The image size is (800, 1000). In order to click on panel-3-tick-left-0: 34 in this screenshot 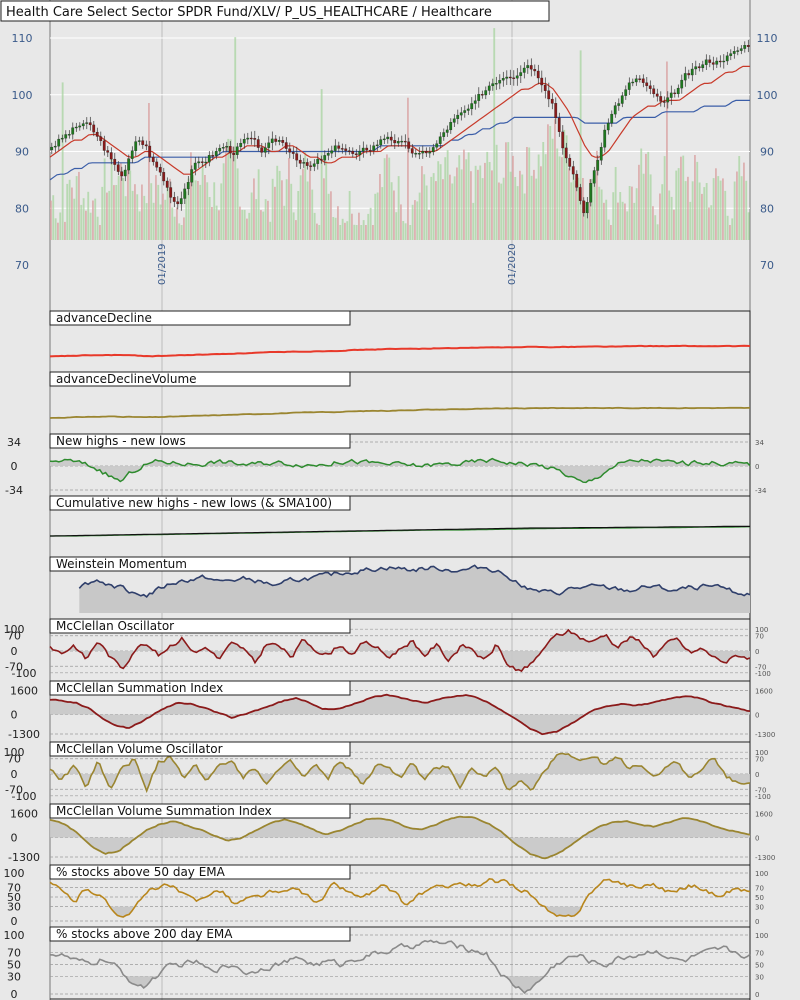, I will do `click(14, 442)`.